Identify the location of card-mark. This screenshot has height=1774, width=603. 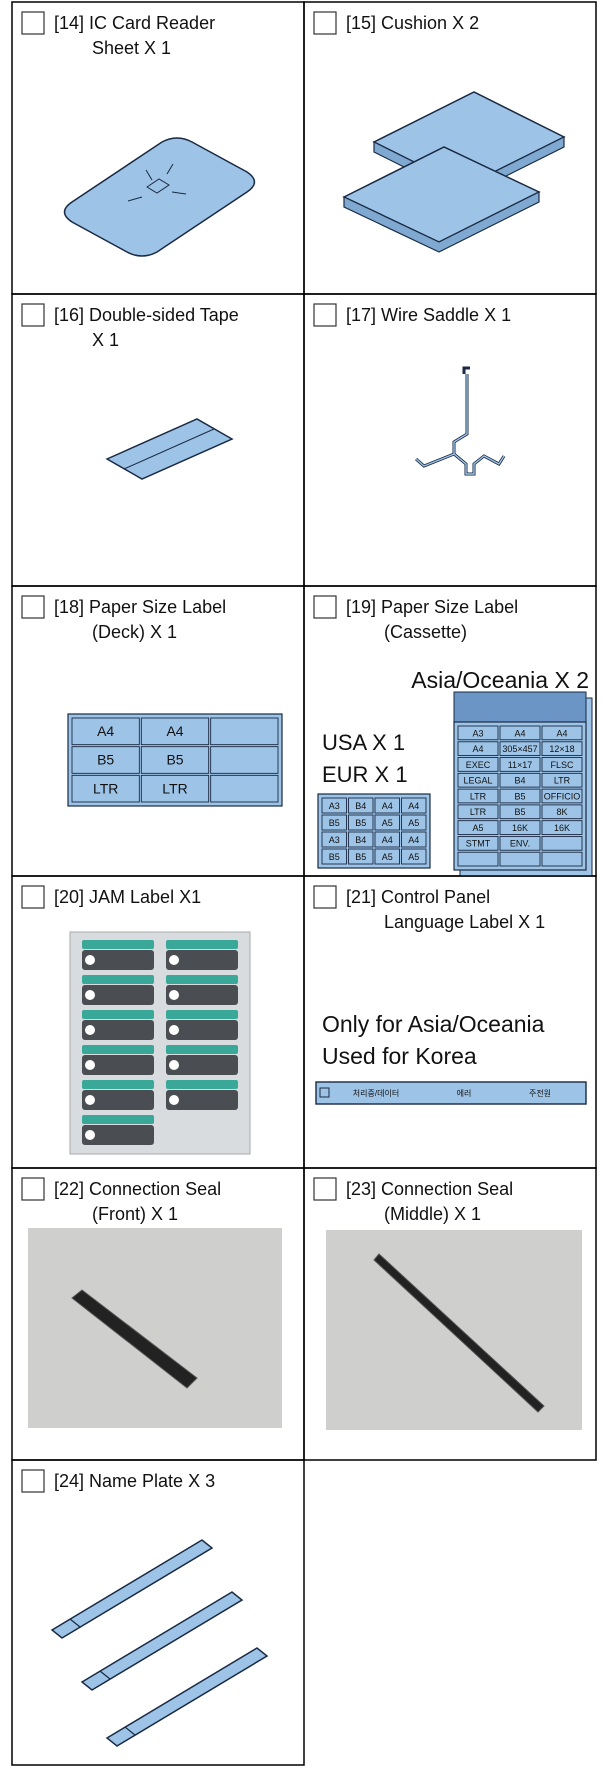
(157, 182).